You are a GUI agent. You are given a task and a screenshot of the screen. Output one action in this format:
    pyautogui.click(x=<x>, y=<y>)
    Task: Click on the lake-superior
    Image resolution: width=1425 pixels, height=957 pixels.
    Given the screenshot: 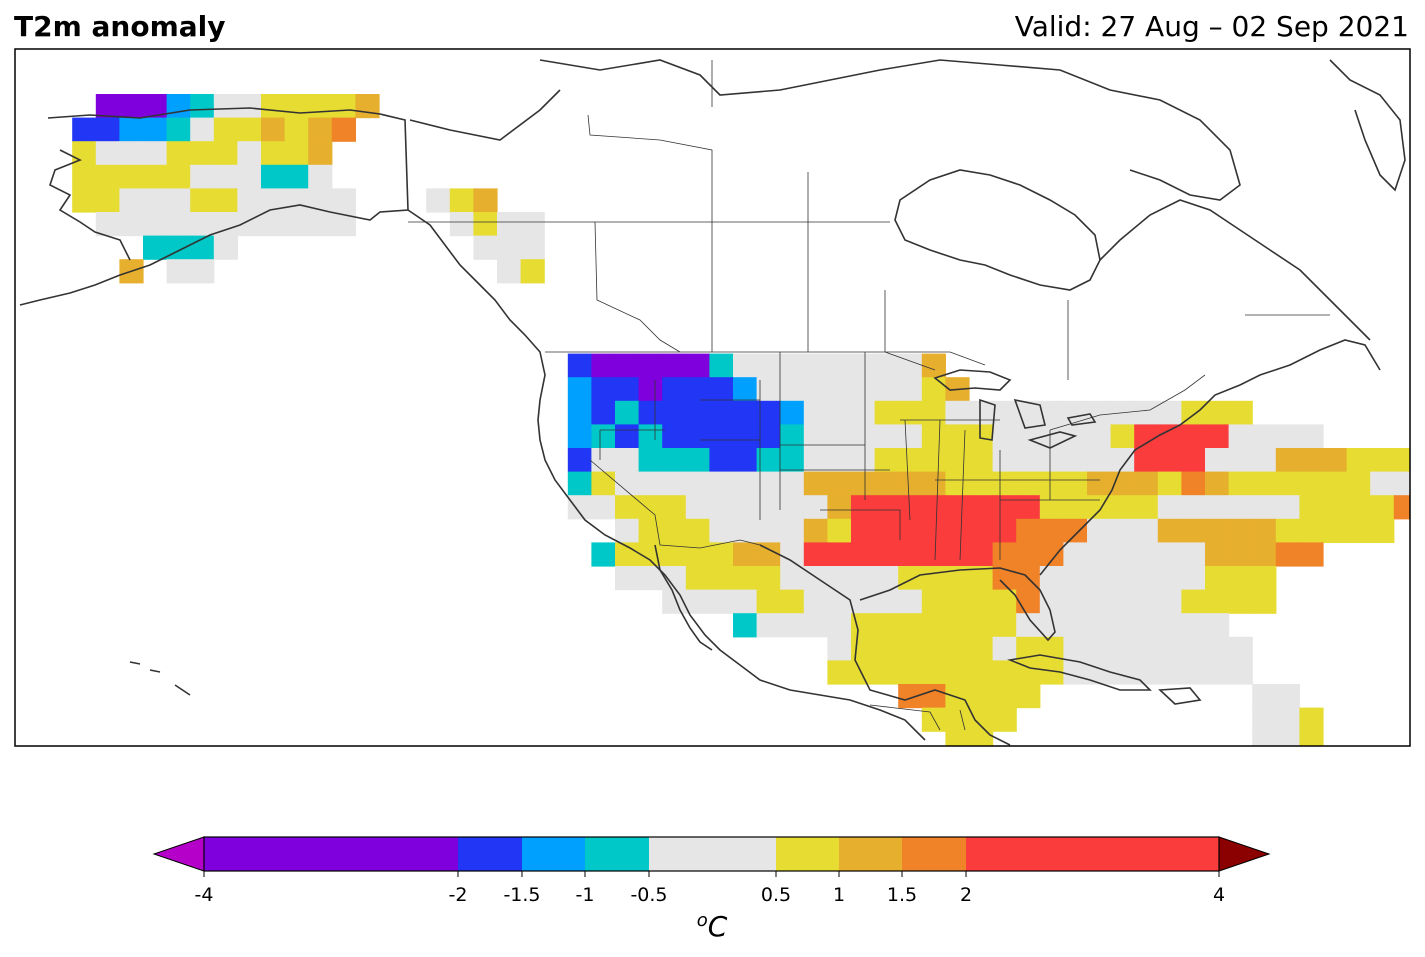 What is the action you would take?
    pyautogui.click(x=972, y=380)
    